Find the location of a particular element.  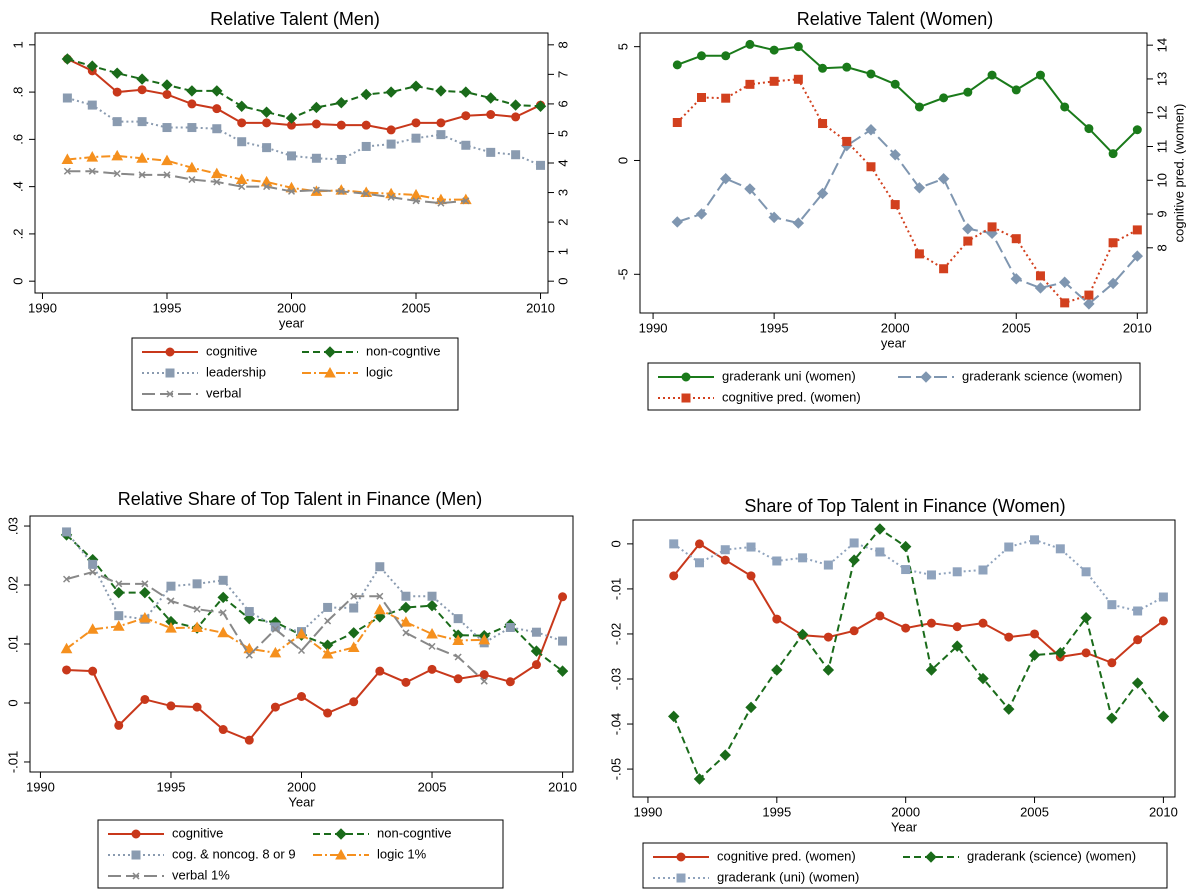

y-tick-label: .02 is located at coordinates (12, 585).